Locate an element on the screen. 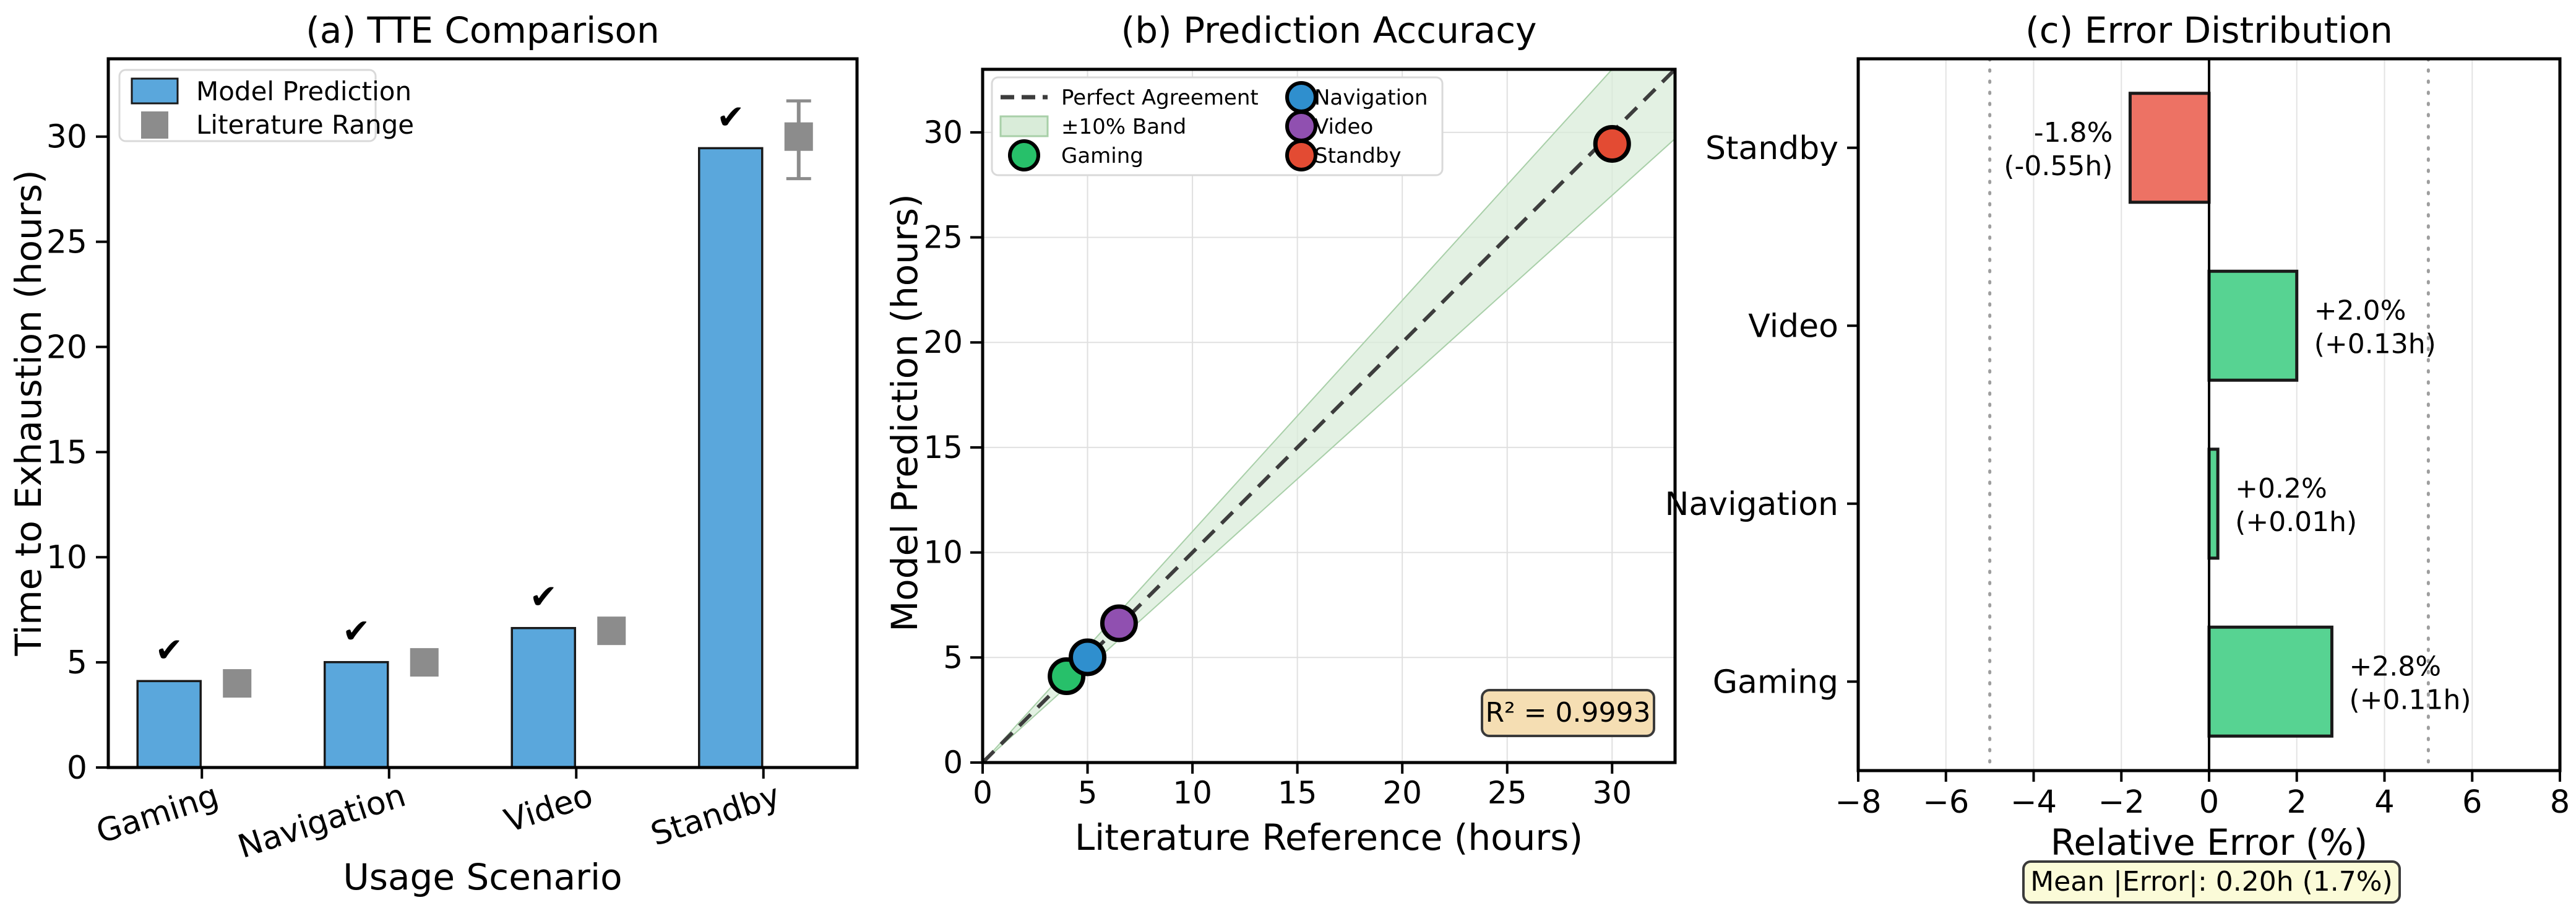 This screenshot has height=908, width=2576. model-bar-navigation is located at coordinates (356, 715).